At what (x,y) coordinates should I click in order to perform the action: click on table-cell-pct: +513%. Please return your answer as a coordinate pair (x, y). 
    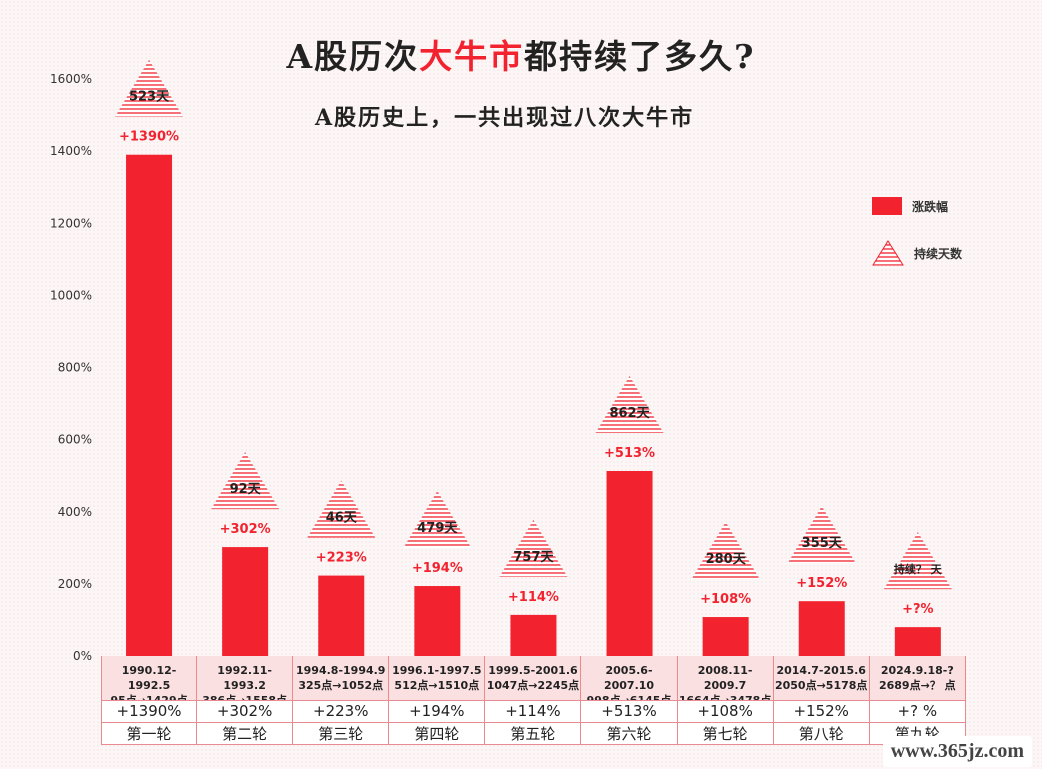
    Looking at the image, I should click on (629, 711).